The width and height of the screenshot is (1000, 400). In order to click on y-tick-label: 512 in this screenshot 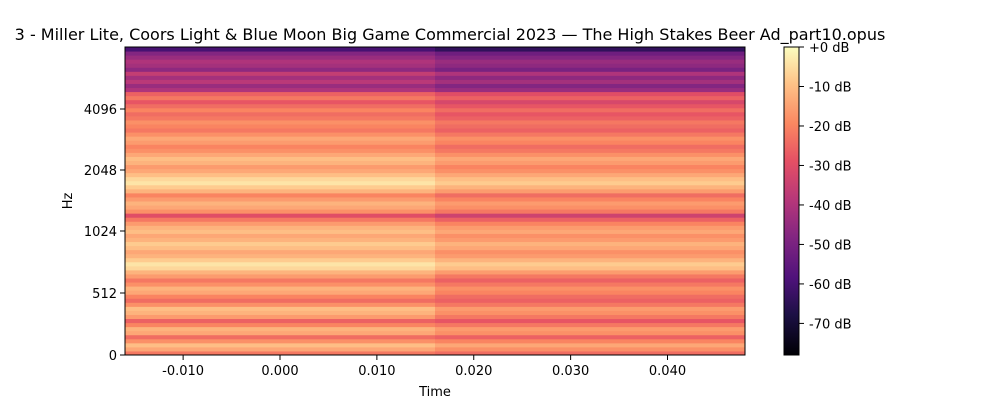, I will do `click(104, 294)`.